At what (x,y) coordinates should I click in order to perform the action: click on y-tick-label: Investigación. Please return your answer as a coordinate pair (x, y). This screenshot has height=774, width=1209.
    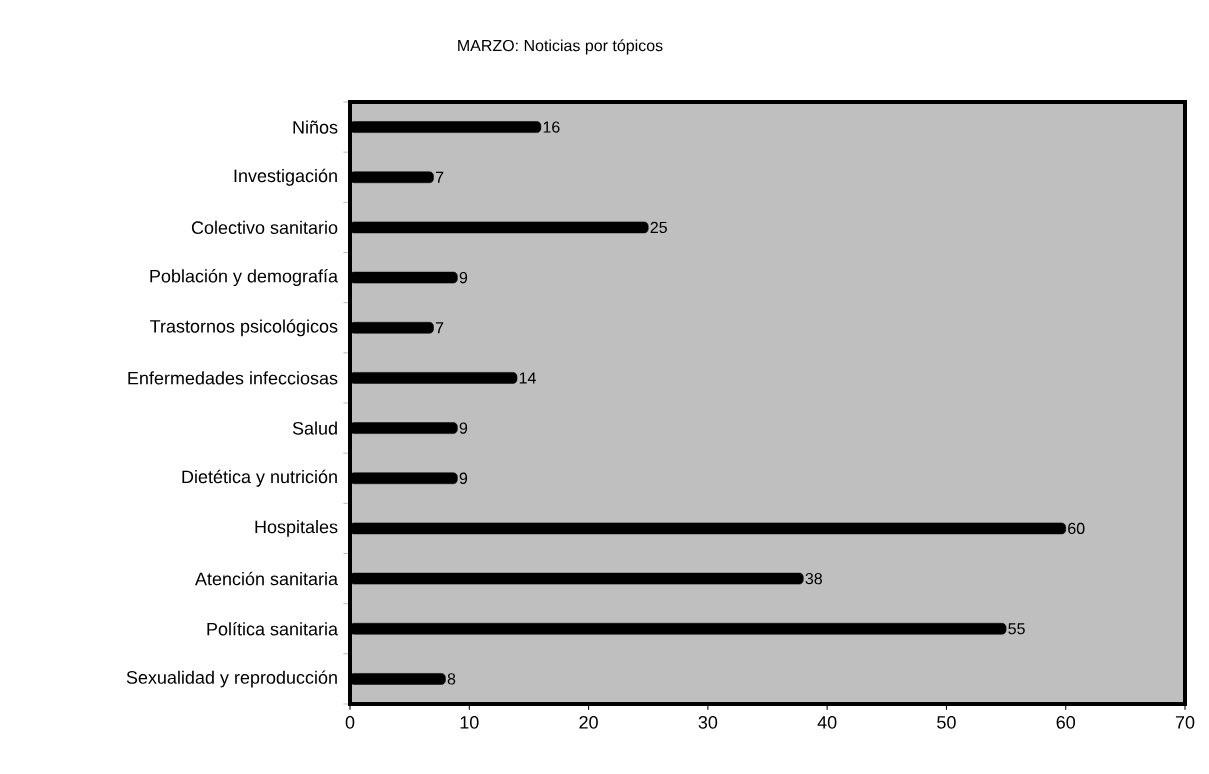
    Looking at the image, I should click on (285, 177).